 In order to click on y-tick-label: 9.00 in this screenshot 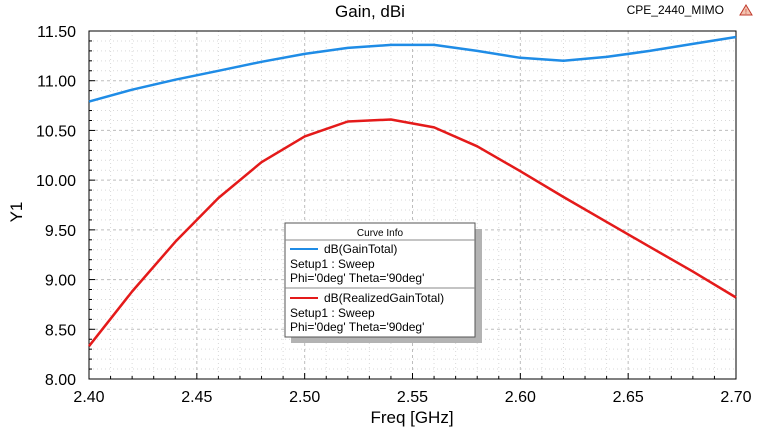, I will do `click(60, 281)`.